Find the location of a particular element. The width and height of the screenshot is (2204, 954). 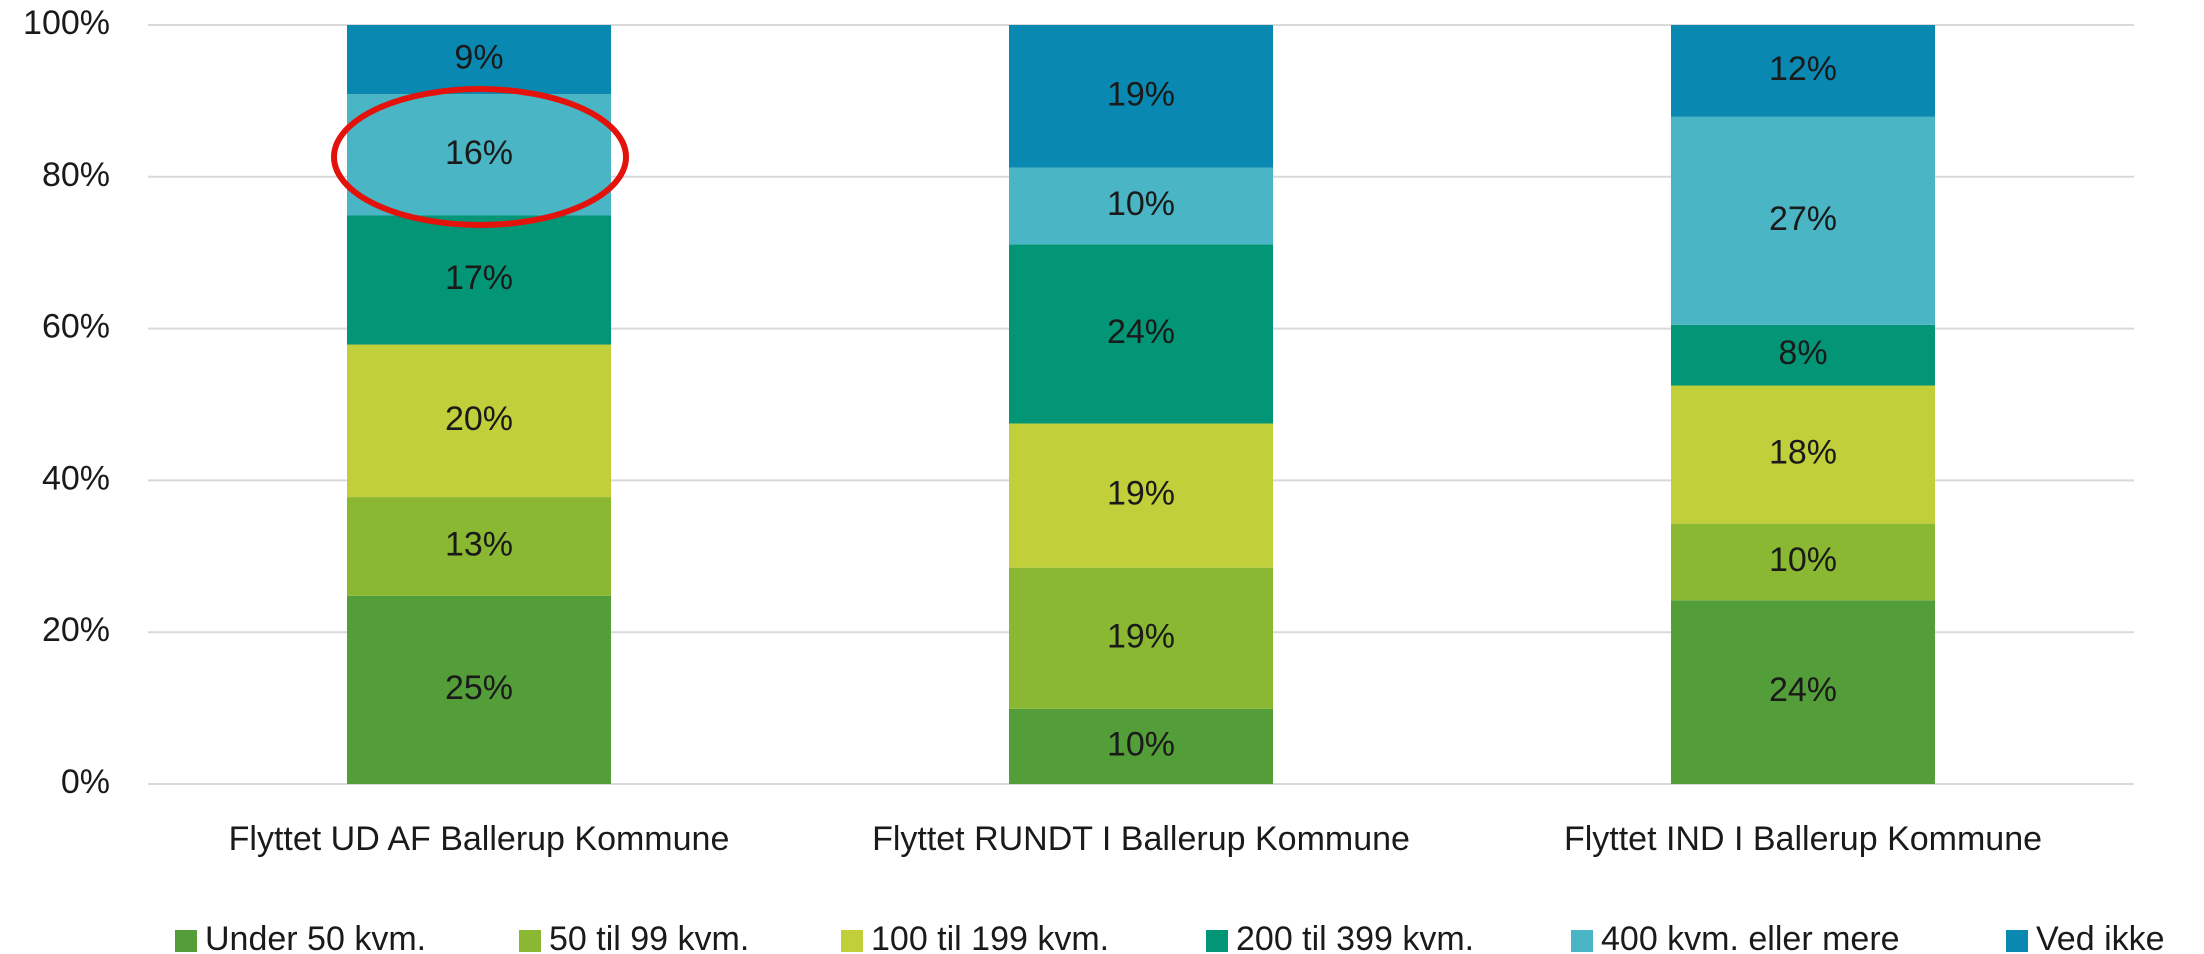

data-label: 27% is located at coordinates (1803, 219).